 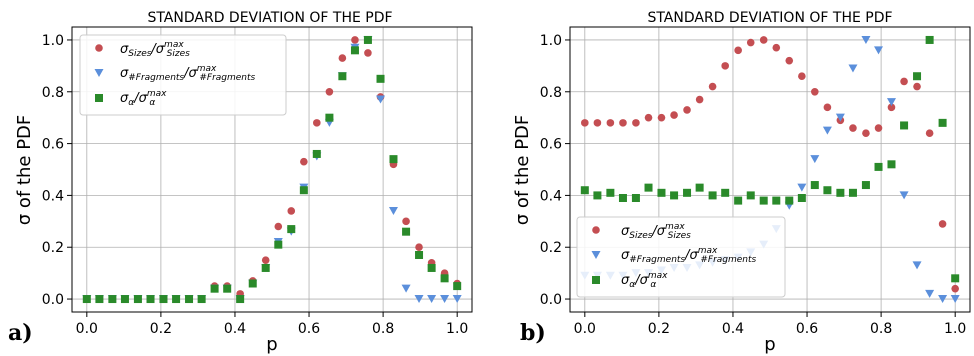 I want to click on y-tick-label: 1.0, so click(x=53, y=41).